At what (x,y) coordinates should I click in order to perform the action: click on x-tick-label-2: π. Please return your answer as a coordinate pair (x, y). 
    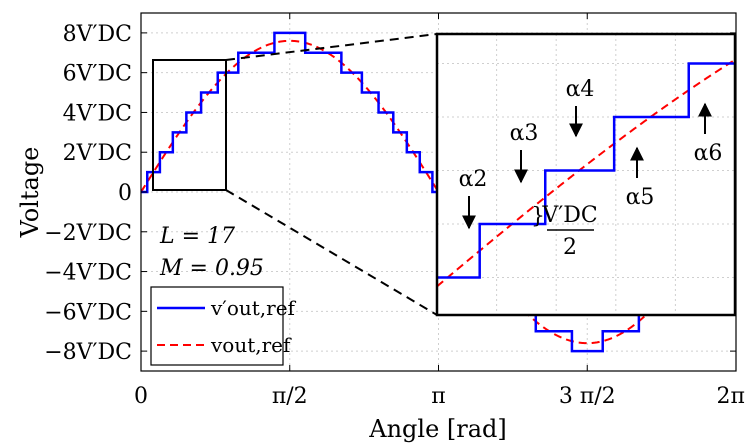
    Looking at the image, I should click on (438, 396).